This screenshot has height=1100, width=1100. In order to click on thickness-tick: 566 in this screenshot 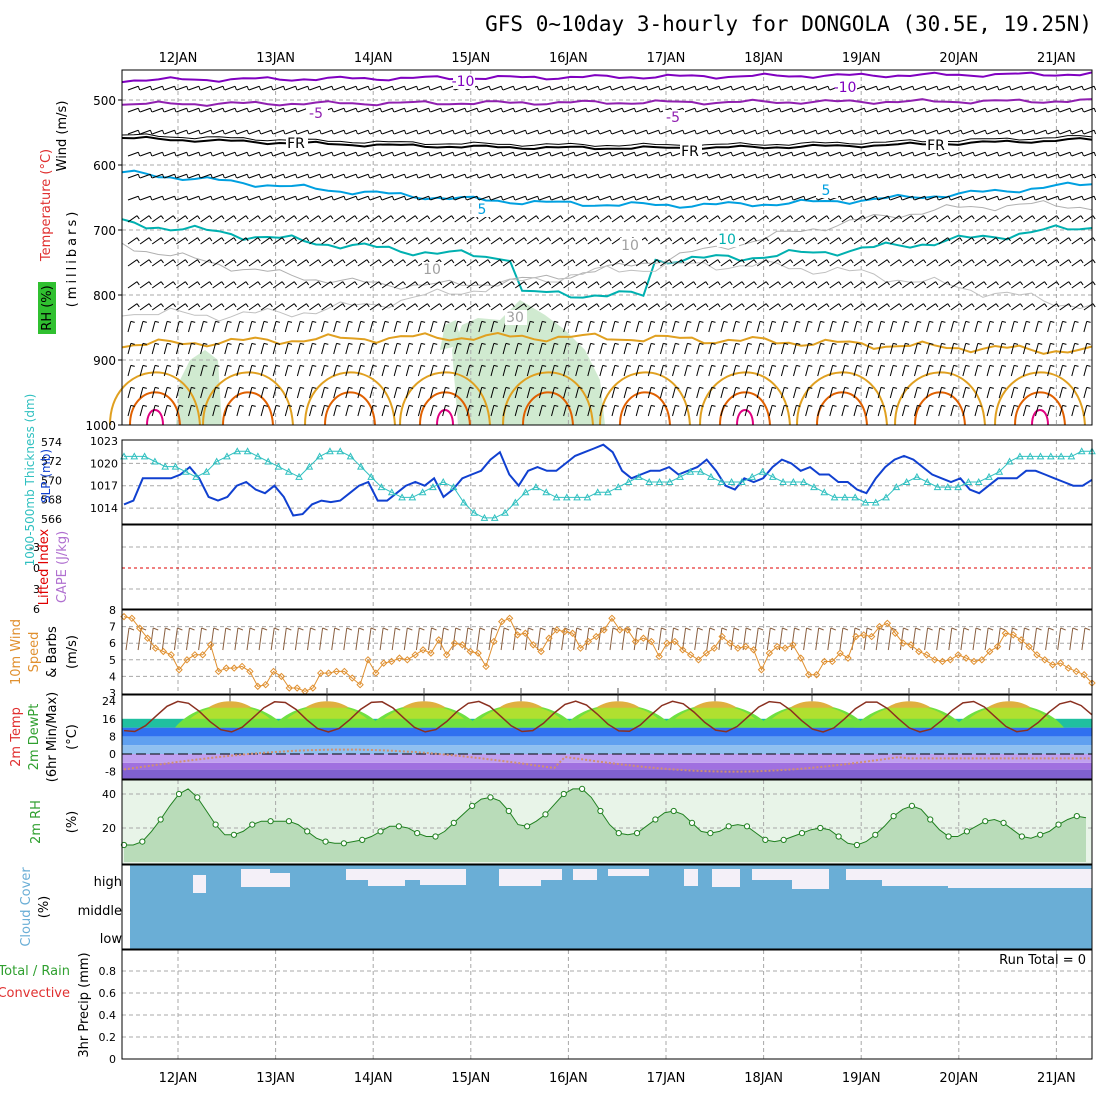, I will do `click(51, 519)`.